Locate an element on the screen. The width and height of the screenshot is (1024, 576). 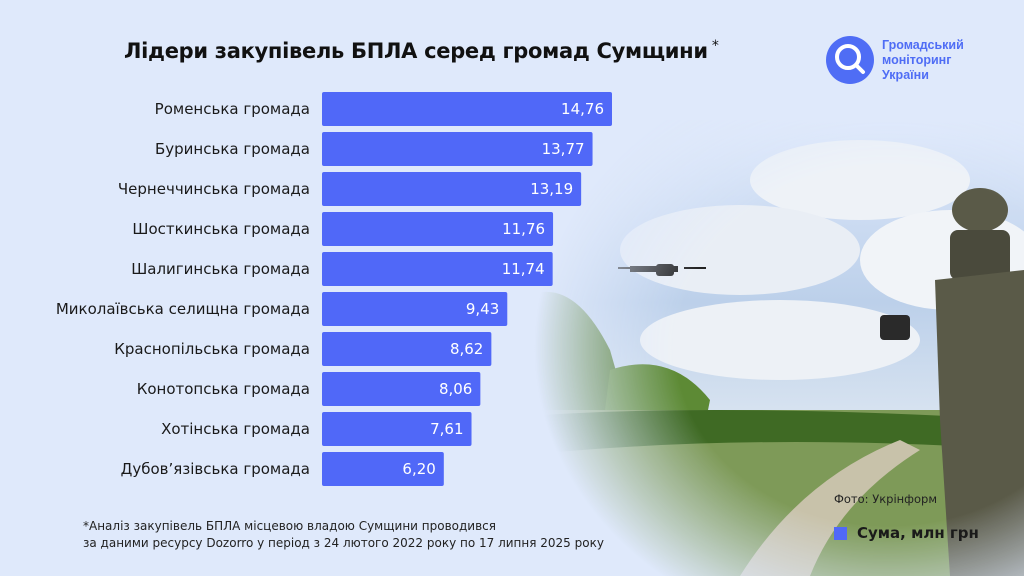
title-asterisk: * is located at coordinates (715, 46).